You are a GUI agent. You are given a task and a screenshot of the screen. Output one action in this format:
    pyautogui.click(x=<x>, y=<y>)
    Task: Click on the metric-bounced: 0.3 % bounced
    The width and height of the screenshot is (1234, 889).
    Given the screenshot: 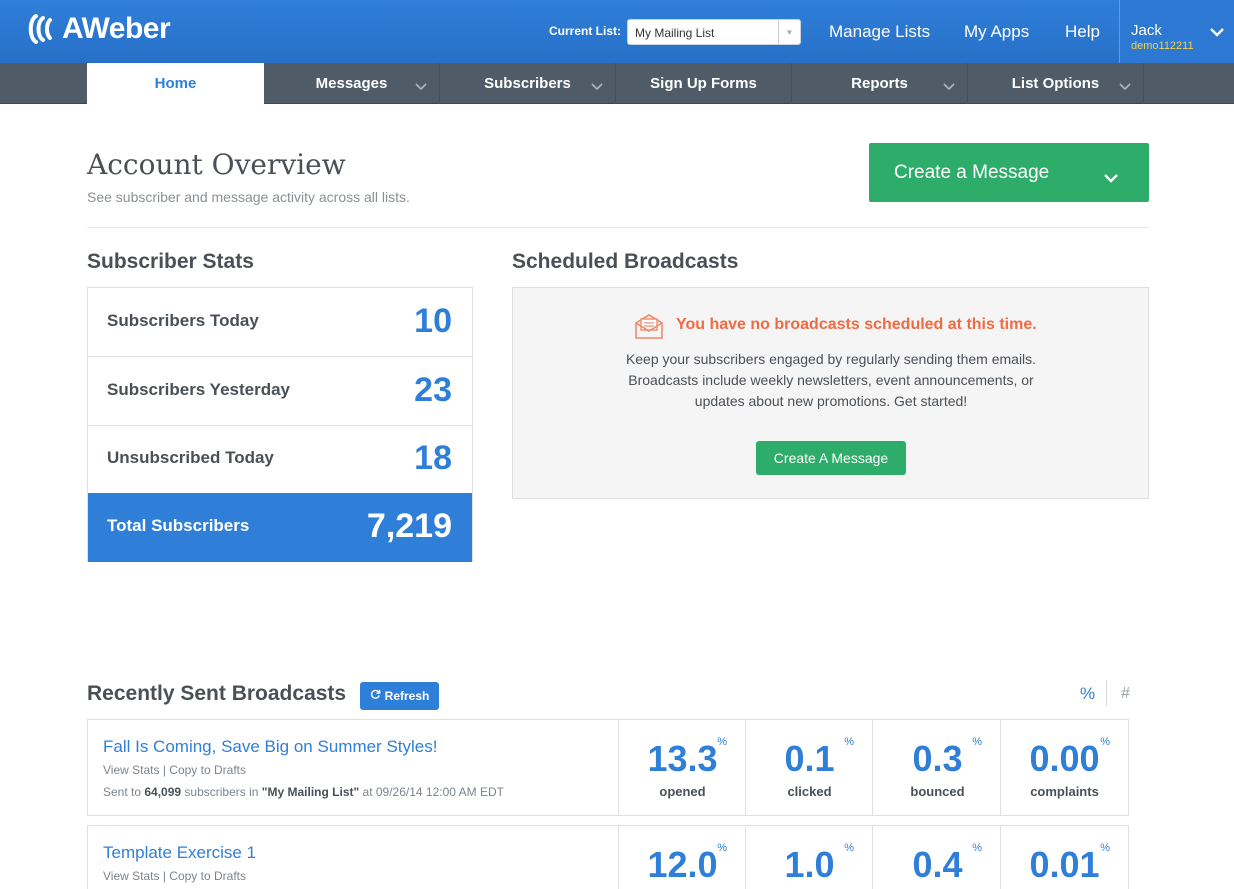 What is the action you would take?
    pyautogui.click(x=937, y=767)
    